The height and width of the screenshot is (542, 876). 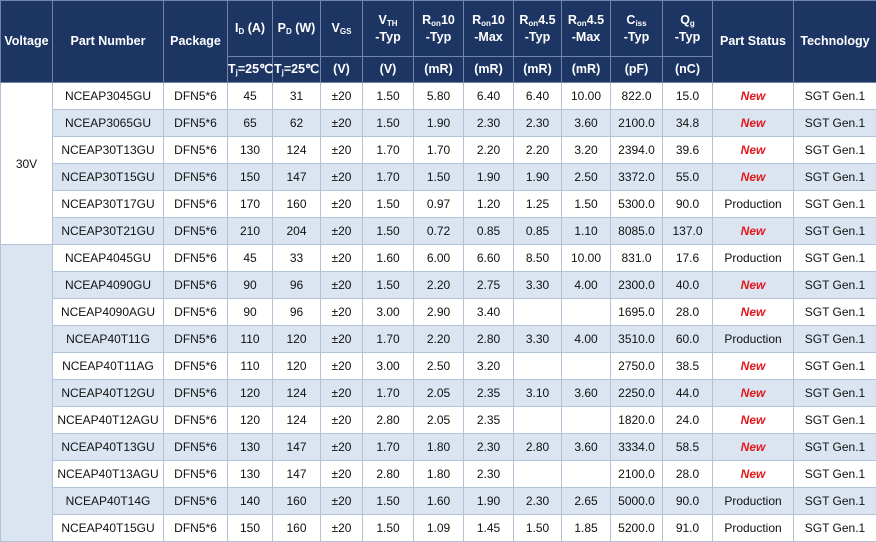 What do you see at coordinates (108, 177) in the screenshot?
I see `data-cell: NCEAP30T15GU` at bounding box center [108, 177].